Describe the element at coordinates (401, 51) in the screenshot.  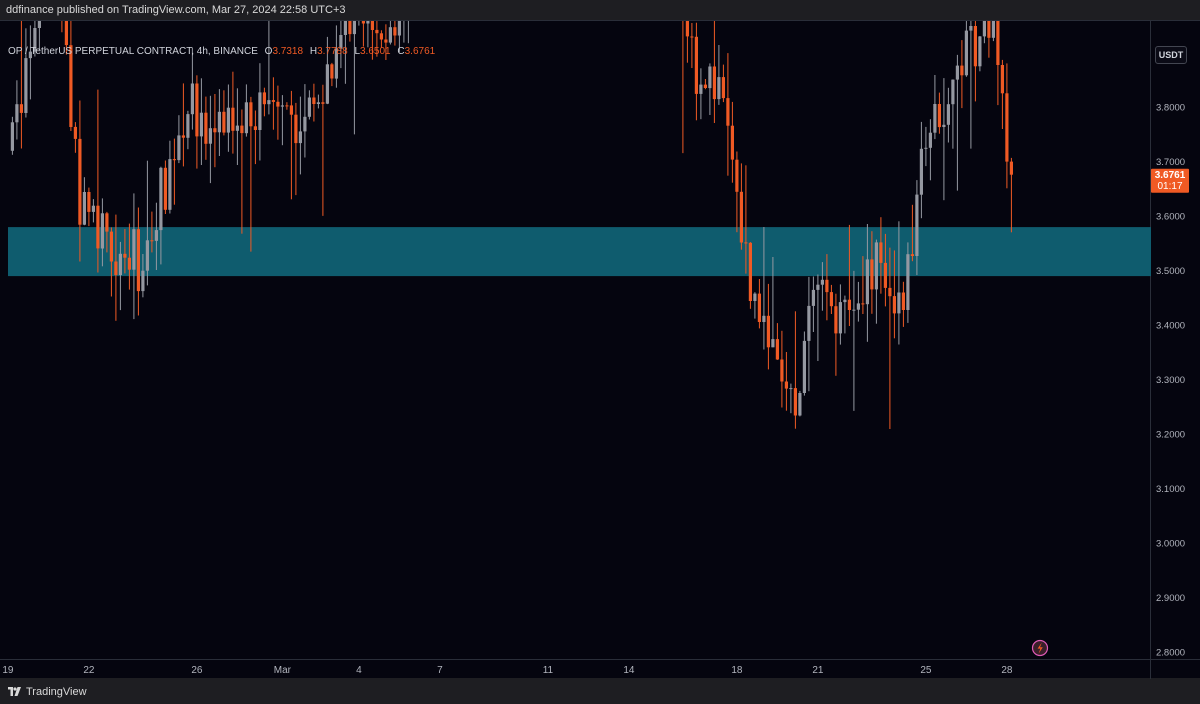
I see `close-label: C` at that location.